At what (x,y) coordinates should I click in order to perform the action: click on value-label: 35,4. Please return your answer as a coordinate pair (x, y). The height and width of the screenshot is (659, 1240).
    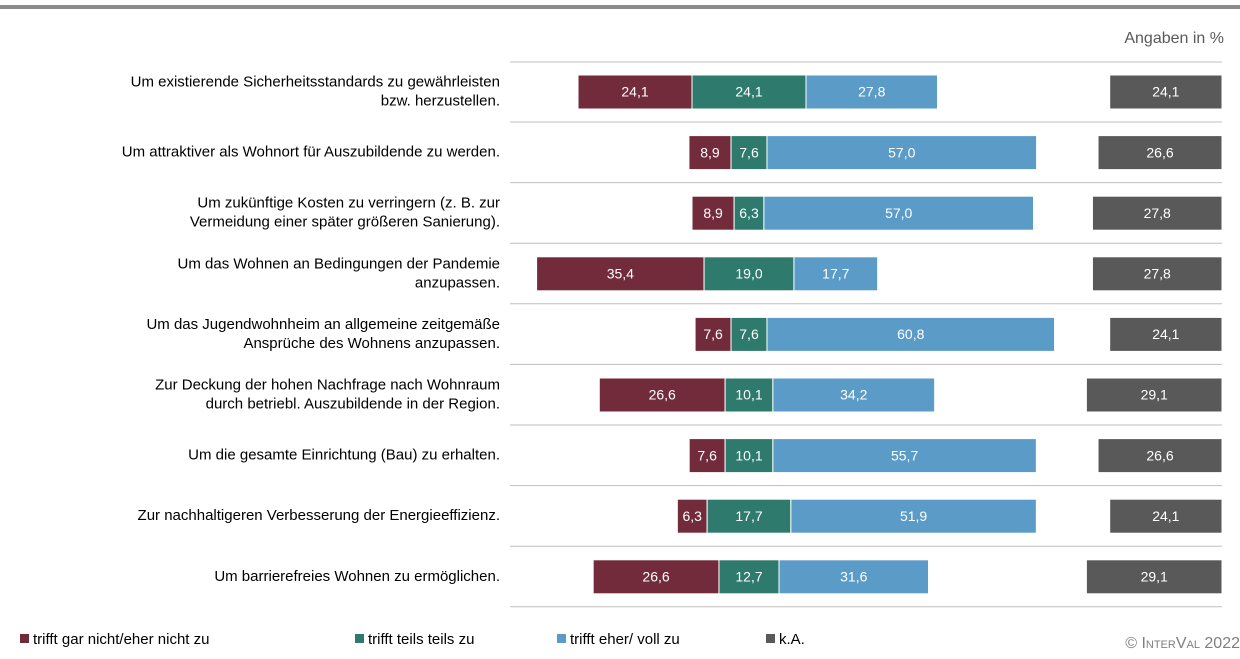
    Looking at the image, I should click on (620, 274).